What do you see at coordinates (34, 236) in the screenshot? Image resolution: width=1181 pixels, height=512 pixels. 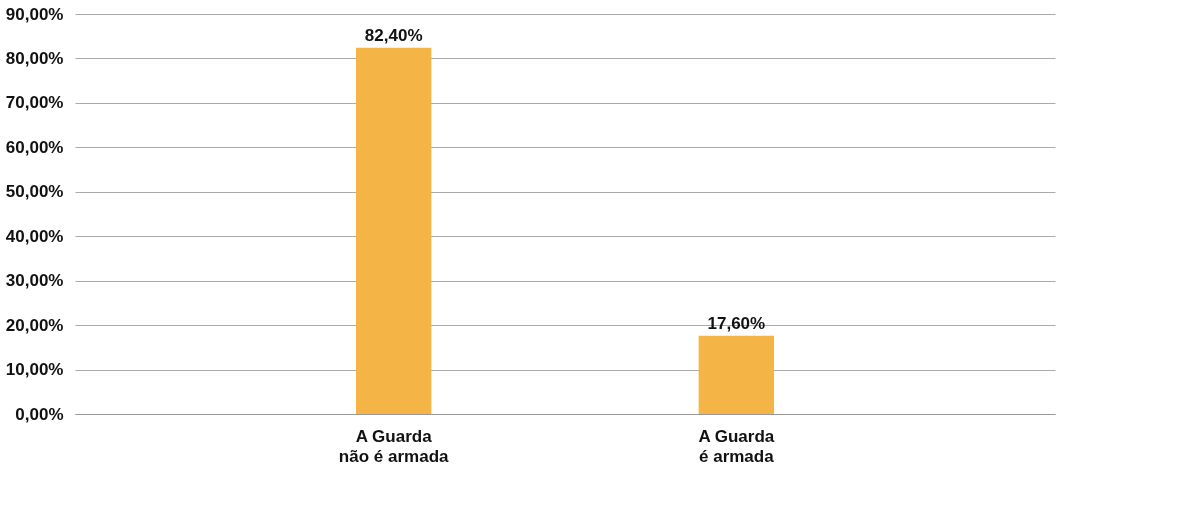 I see `y-tick-label: 40,00%` at bounding box center [34, 236].